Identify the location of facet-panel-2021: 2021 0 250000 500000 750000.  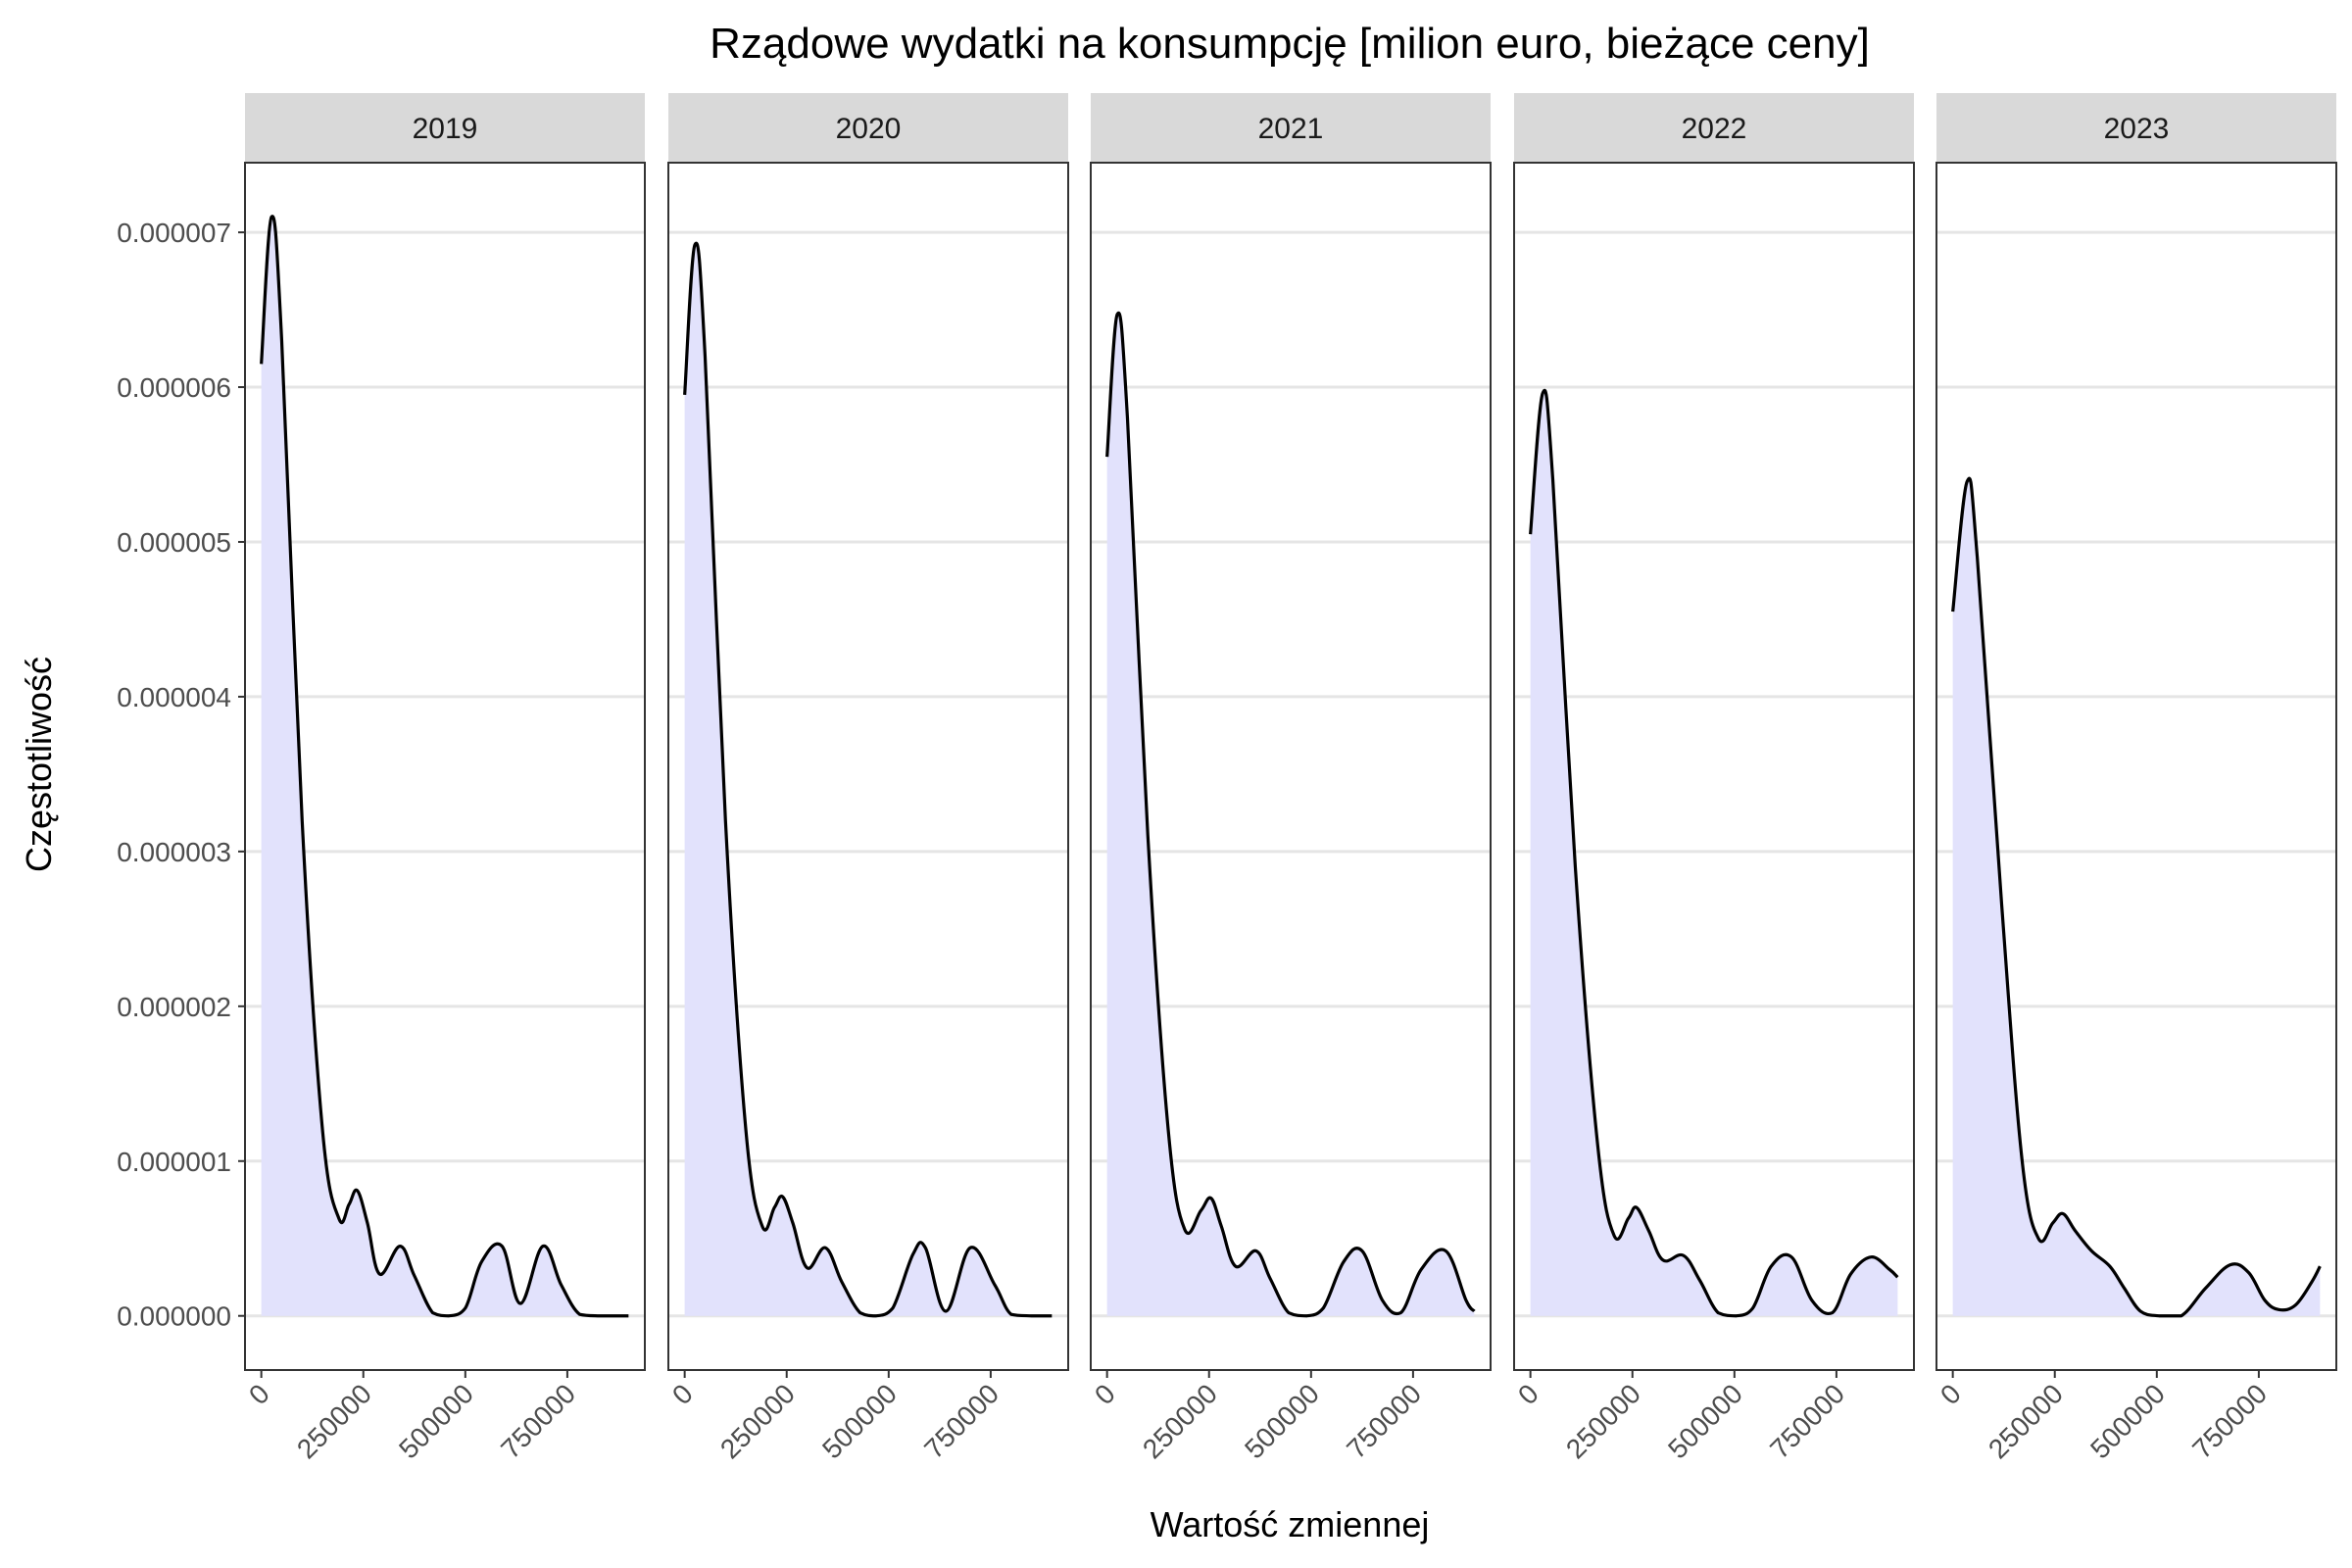
(1290, 778).